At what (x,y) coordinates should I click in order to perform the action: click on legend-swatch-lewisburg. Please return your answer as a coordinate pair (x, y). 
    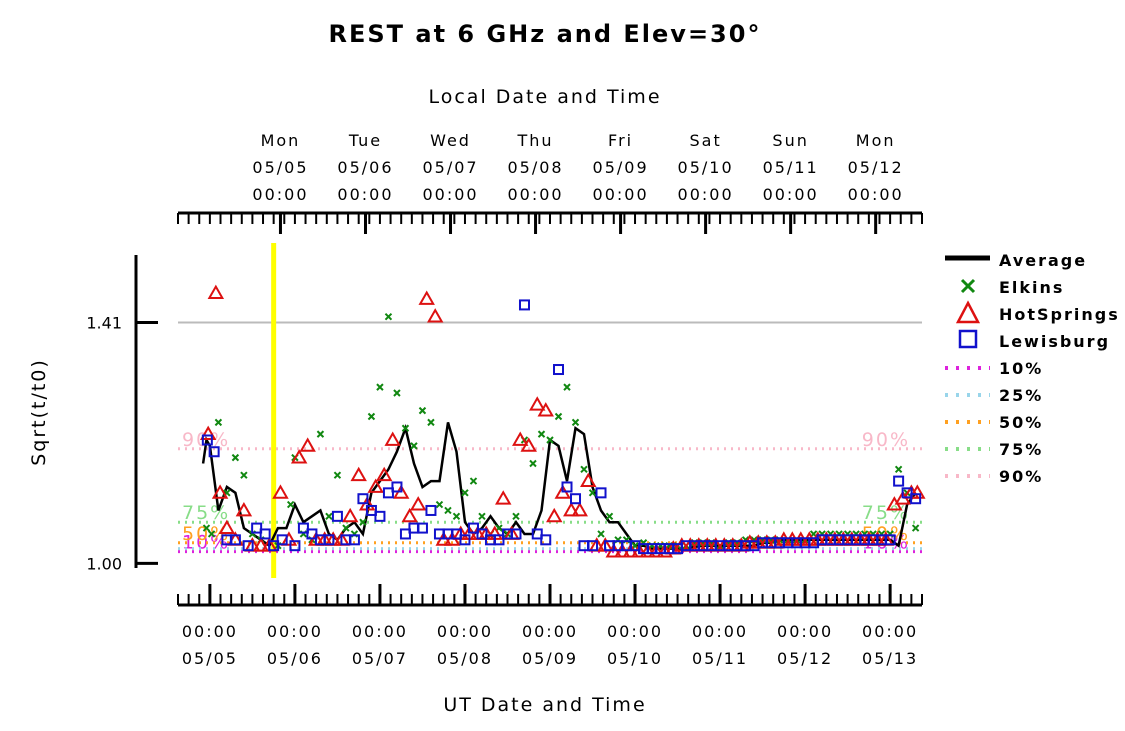
    Looking at the image, I should click on (968, 339).